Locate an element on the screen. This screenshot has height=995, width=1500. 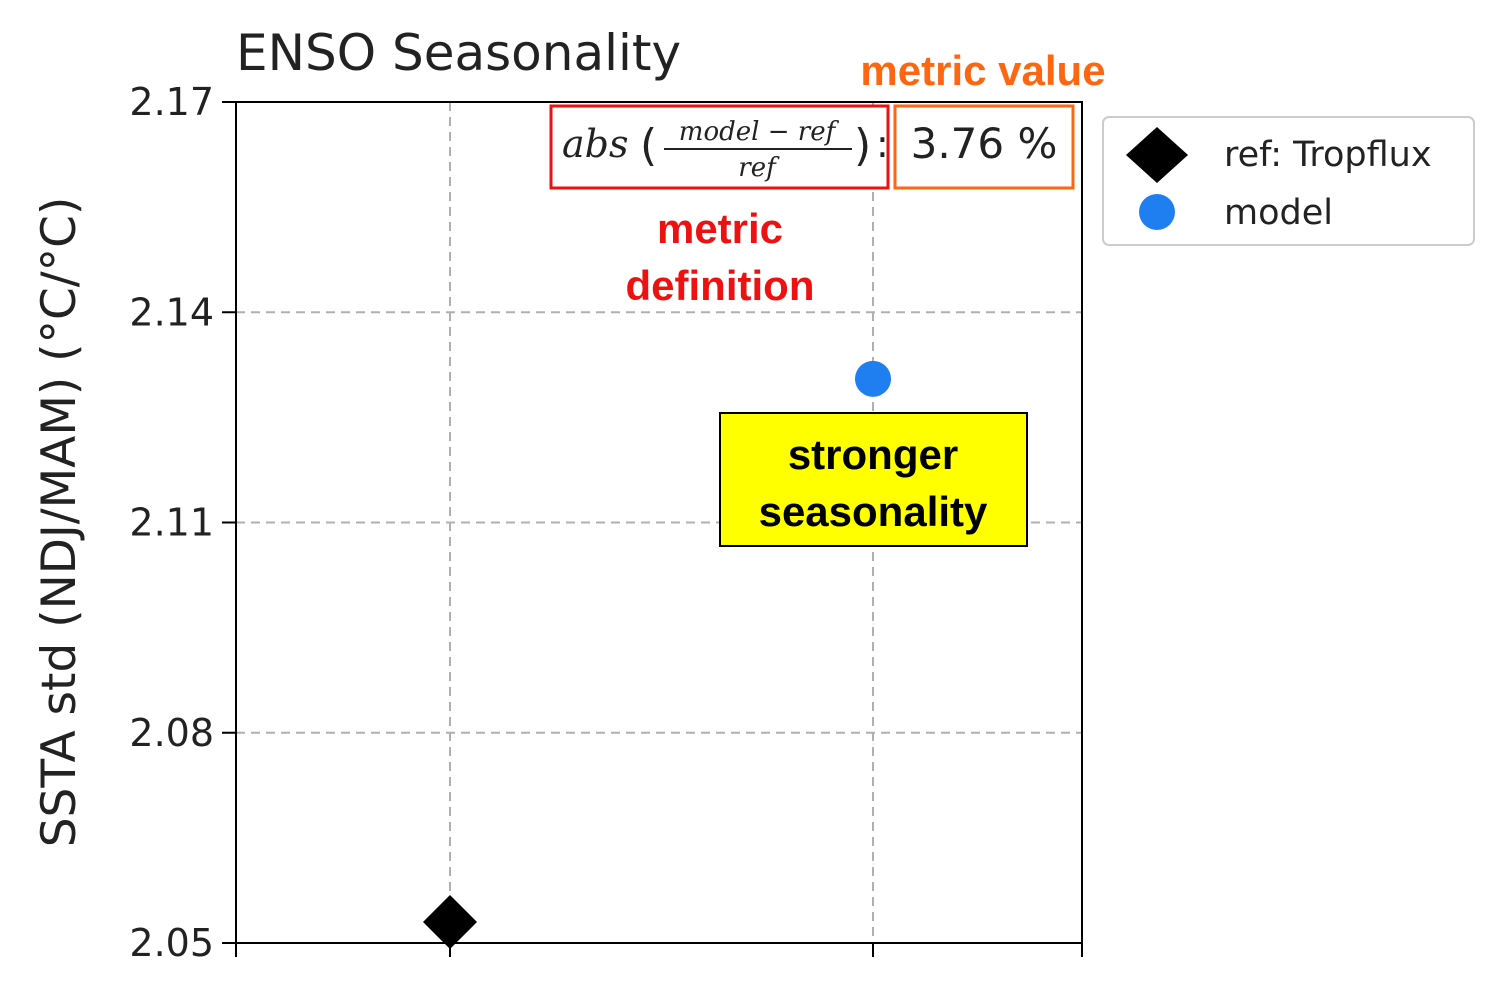
y-tick-label: 2.14 is located at coordinates (171, 312).